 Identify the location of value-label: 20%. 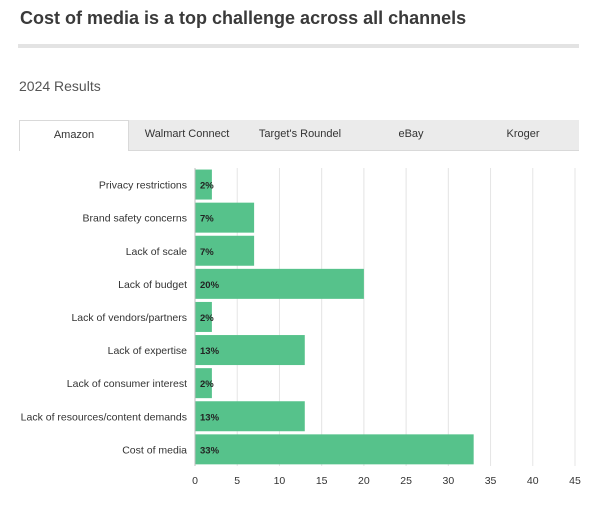
(210, 285).